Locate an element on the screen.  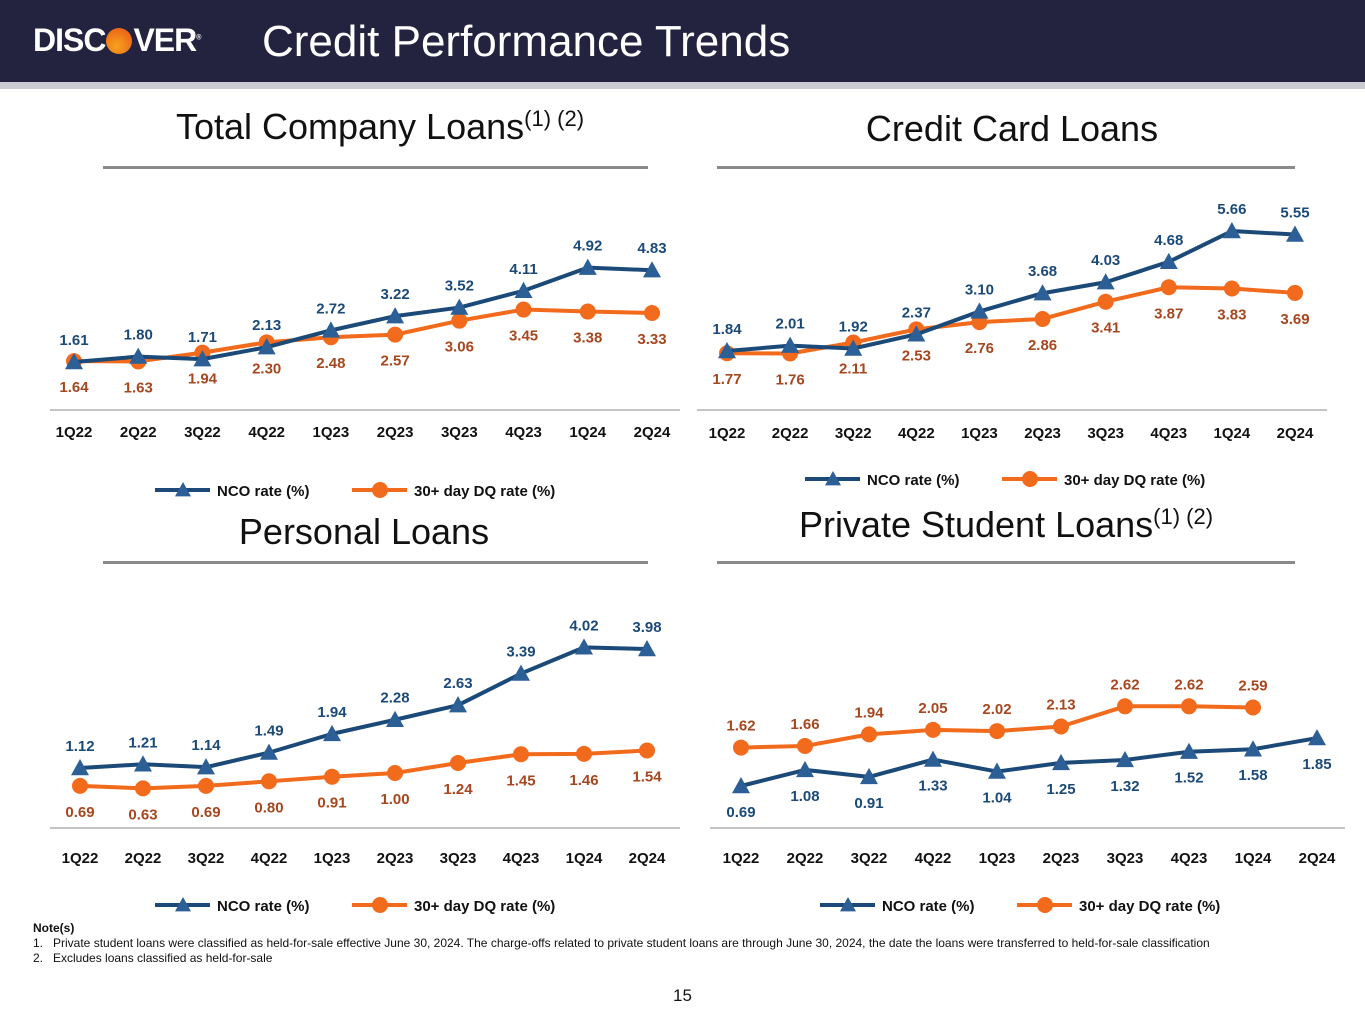
header-divider is located at coordinates (682, 85).